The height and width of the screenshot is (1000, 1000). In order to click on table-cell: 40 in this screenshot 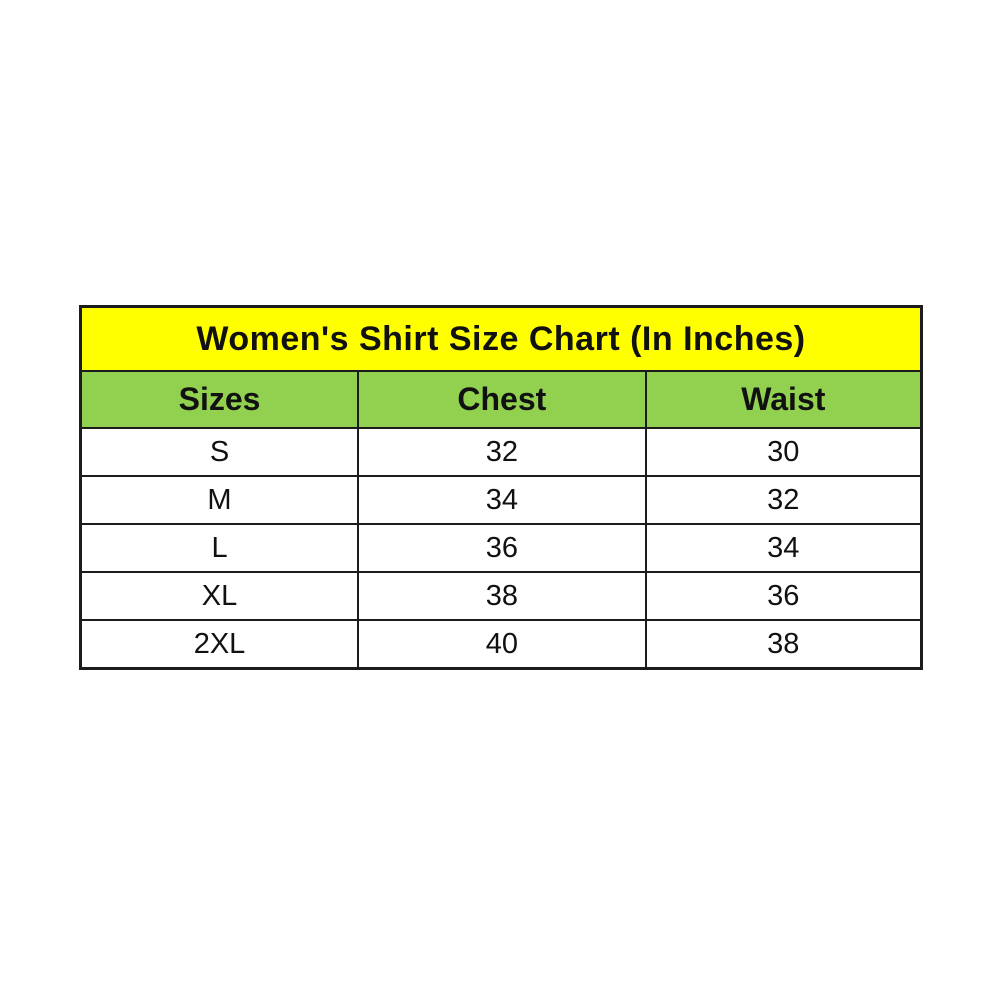, I will do `click(502, 644)`.